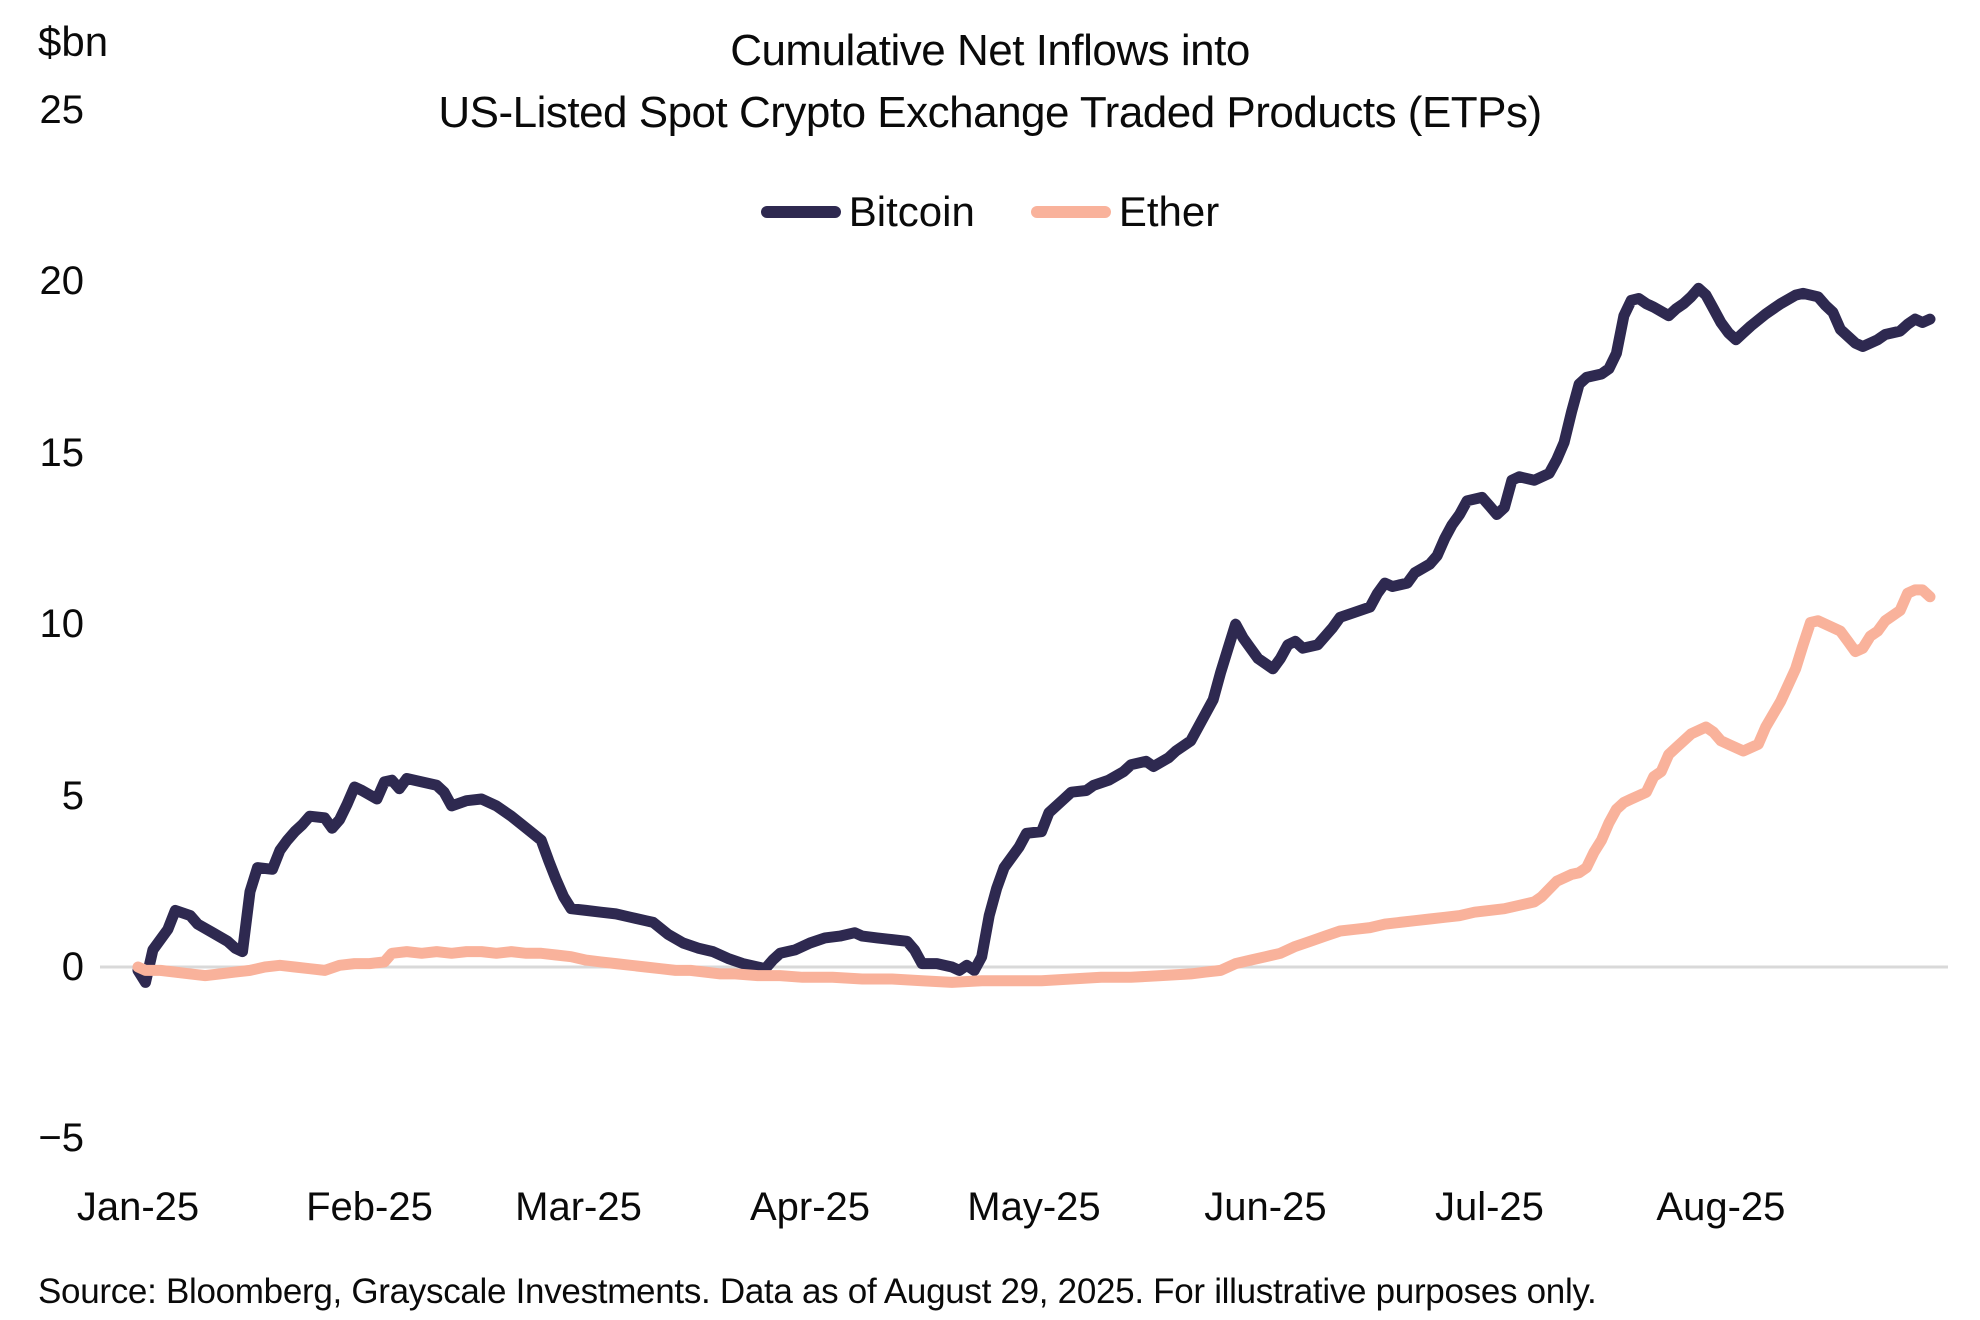 The image size is (1980, 1320). What do you see at coordinates (72, 795) in the screenshot?
I see `y-tick-label-5: 5` at bounding box center [72, 795].